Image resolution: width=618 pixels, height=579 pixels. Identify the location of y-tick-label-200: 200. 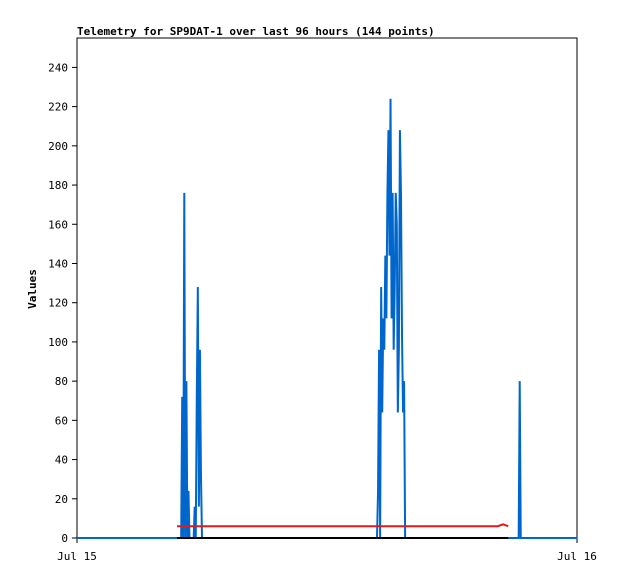
(58, 146).